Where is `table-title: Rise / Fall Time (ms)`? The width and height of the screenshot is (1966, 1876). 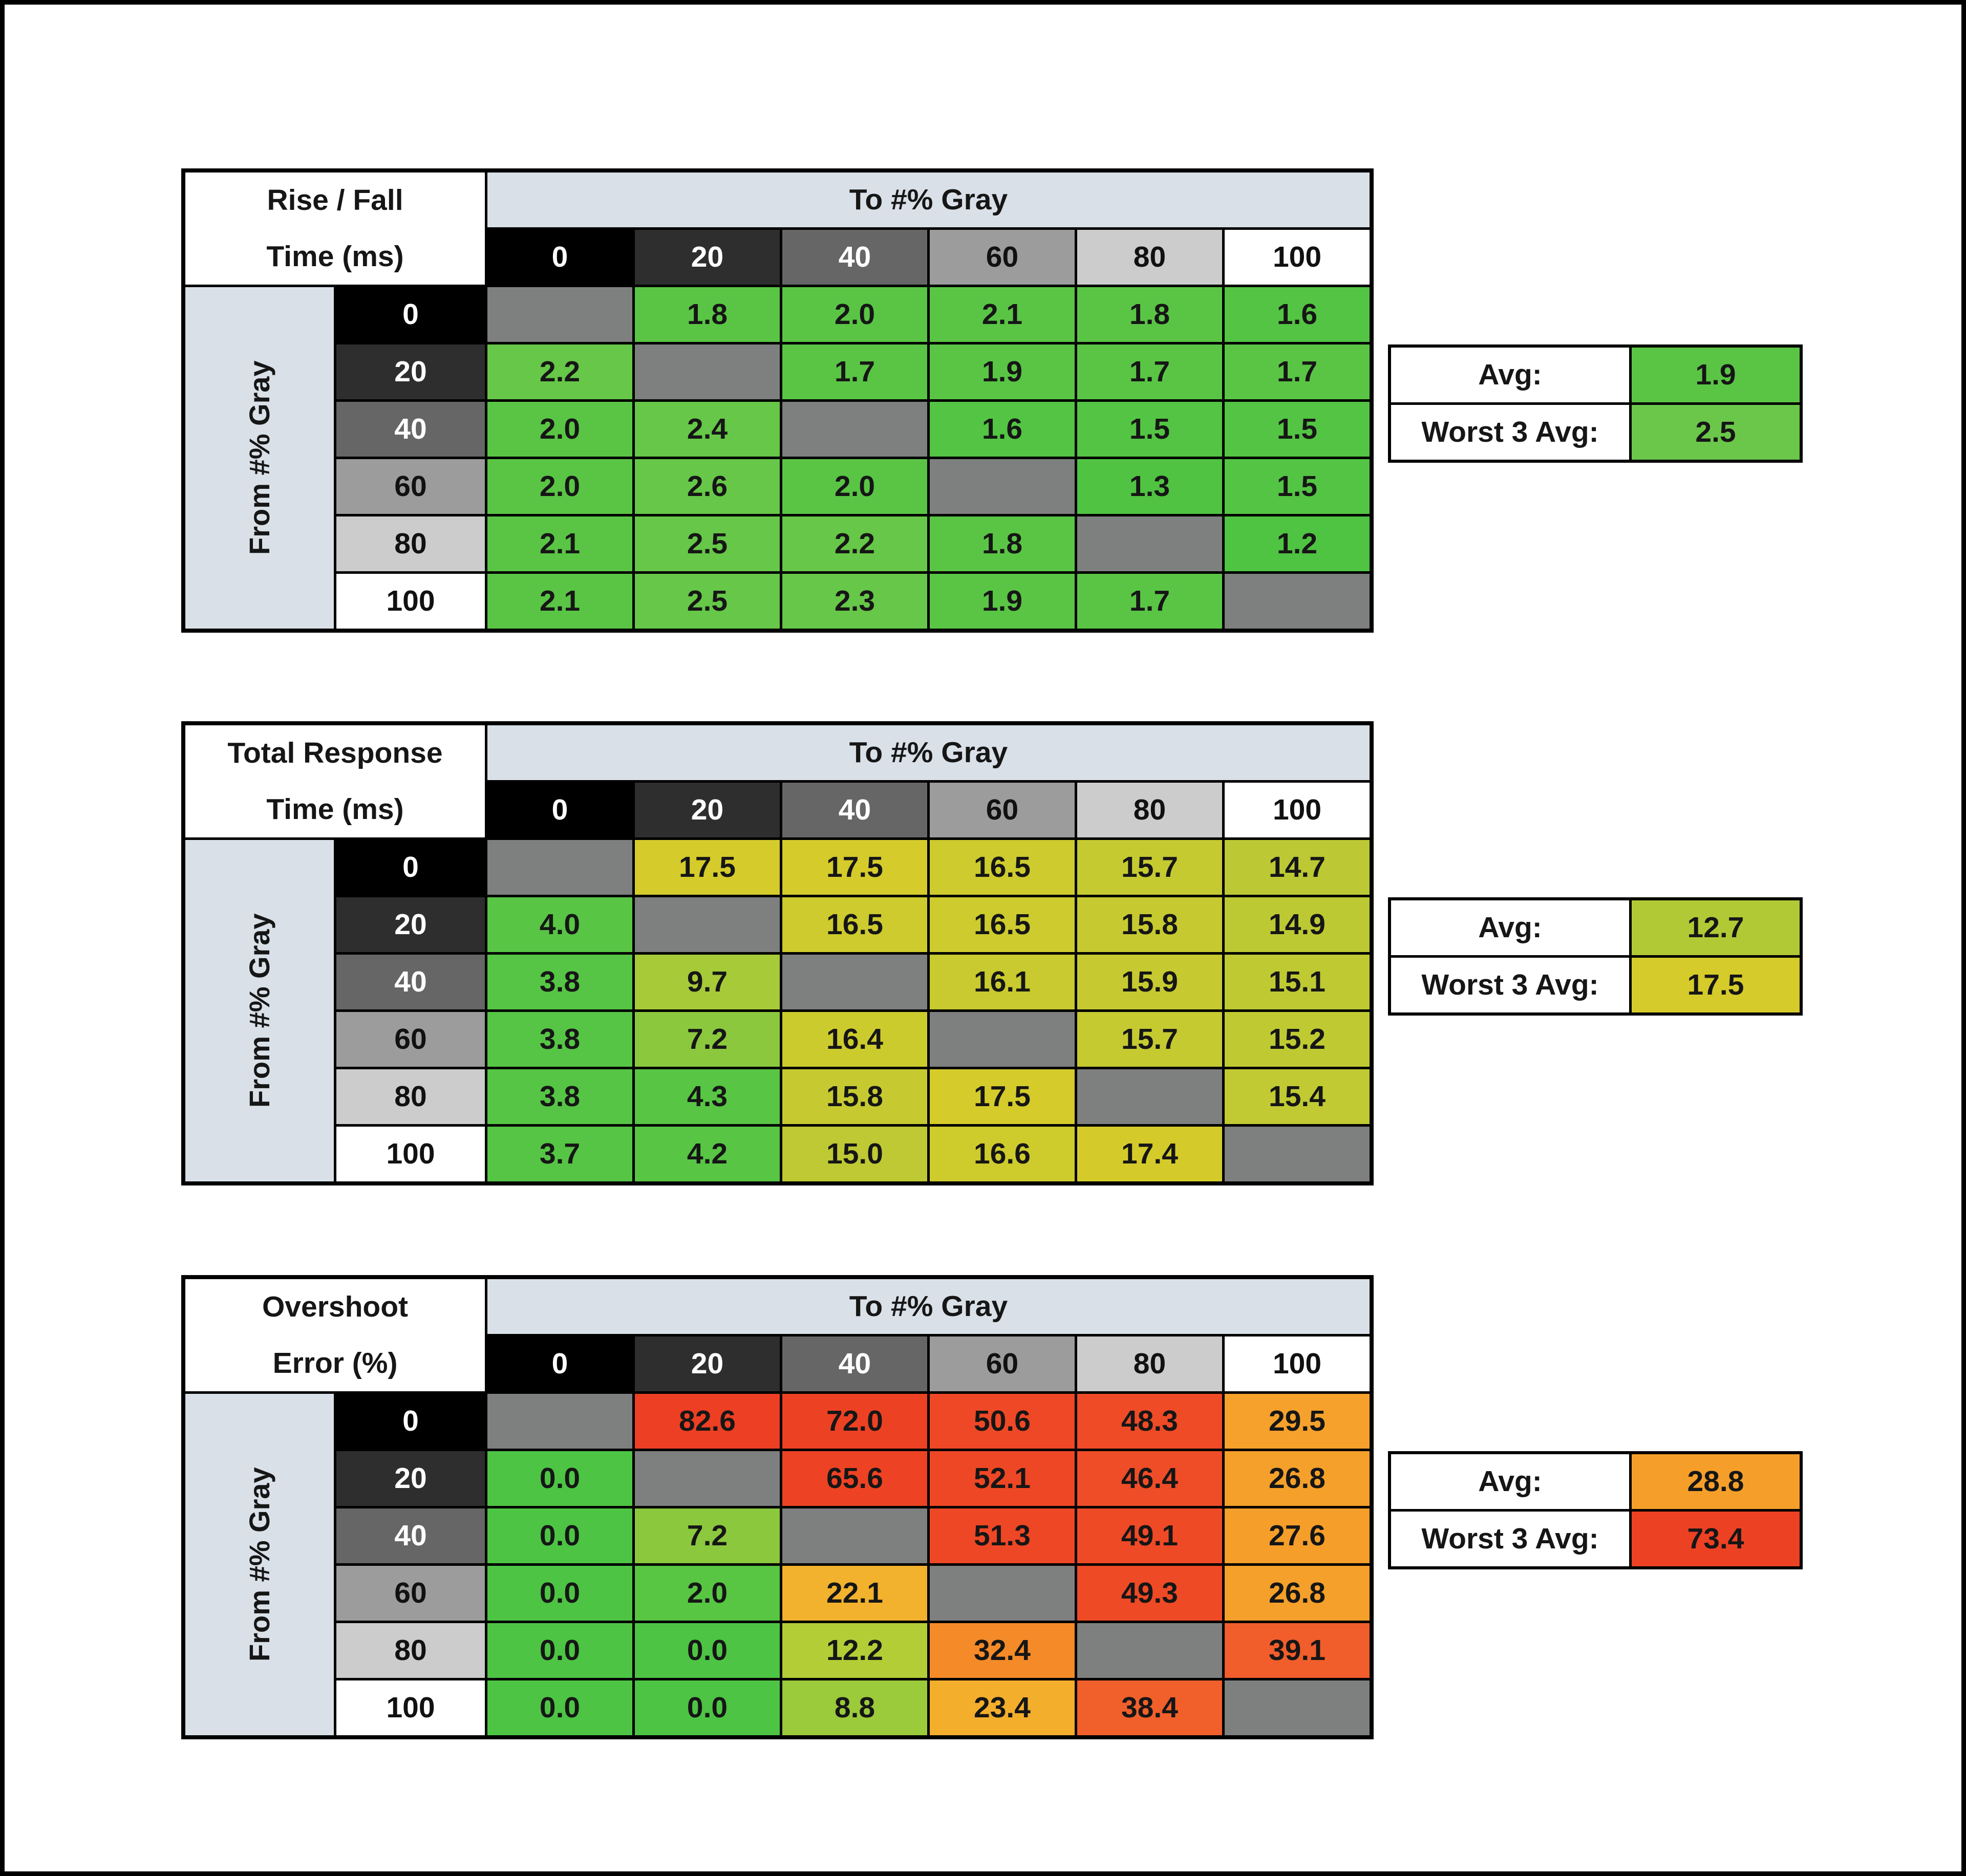
table-title: Rise / Fall Time (ms) is located at coordinates (335, 228).